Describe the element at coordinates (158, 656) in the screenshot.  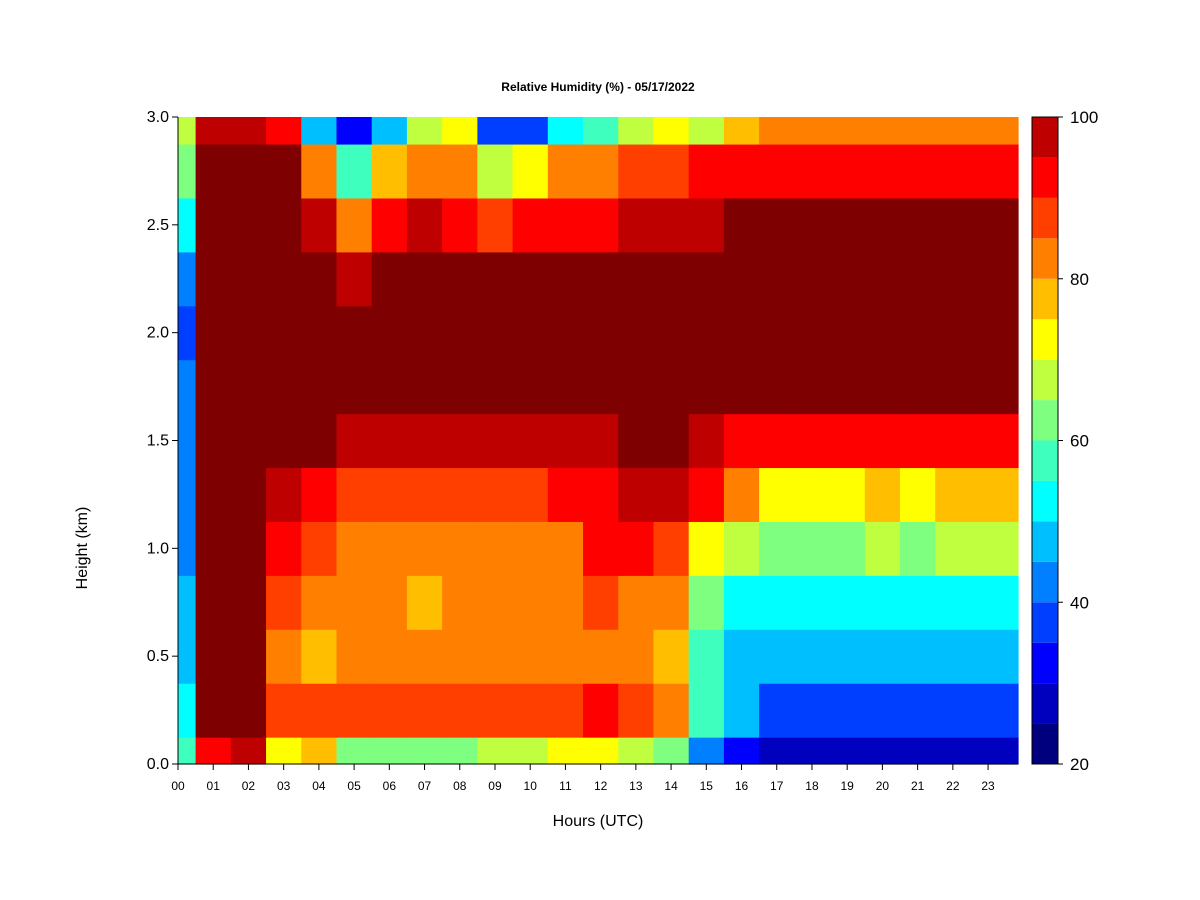
I see `y-tick-label: 0.5` at that location.